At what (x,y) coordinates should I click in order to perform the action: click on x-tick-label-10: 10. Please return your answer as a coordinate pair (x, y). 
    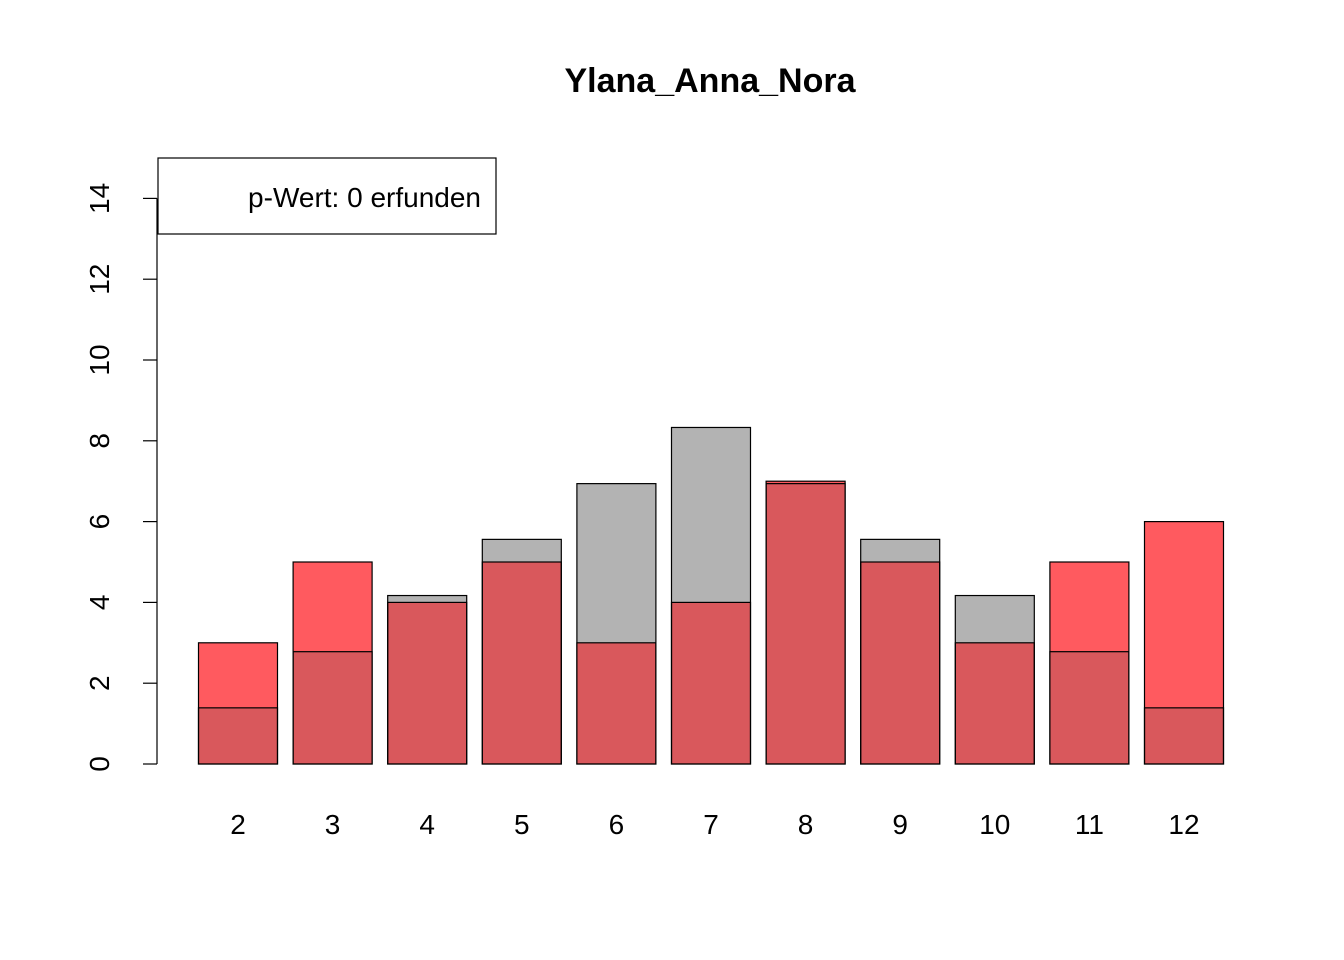
    Looking at the image, I should click on (994, 824).